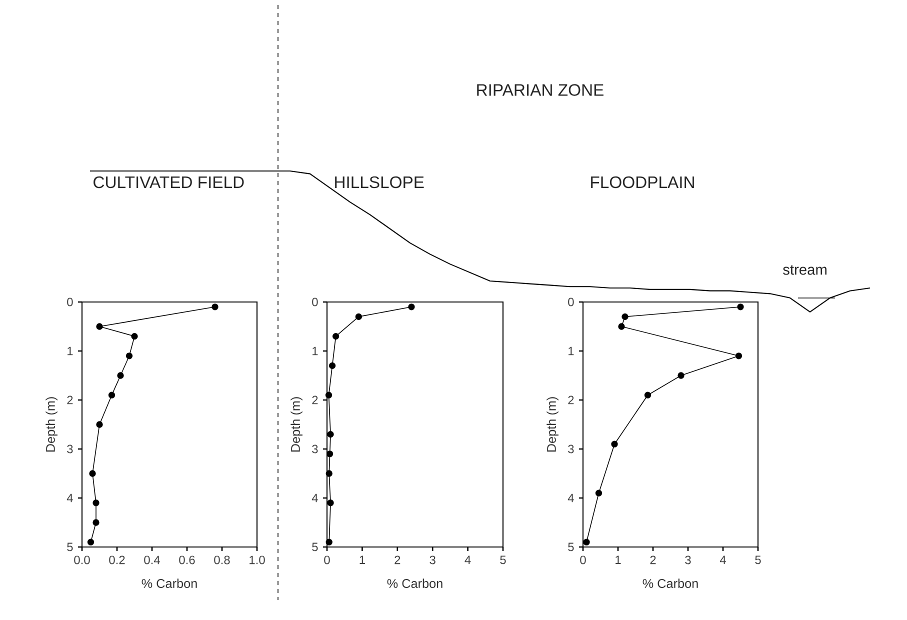  I want to click on text: RIPARIAN ZONE, so click(540, 90).